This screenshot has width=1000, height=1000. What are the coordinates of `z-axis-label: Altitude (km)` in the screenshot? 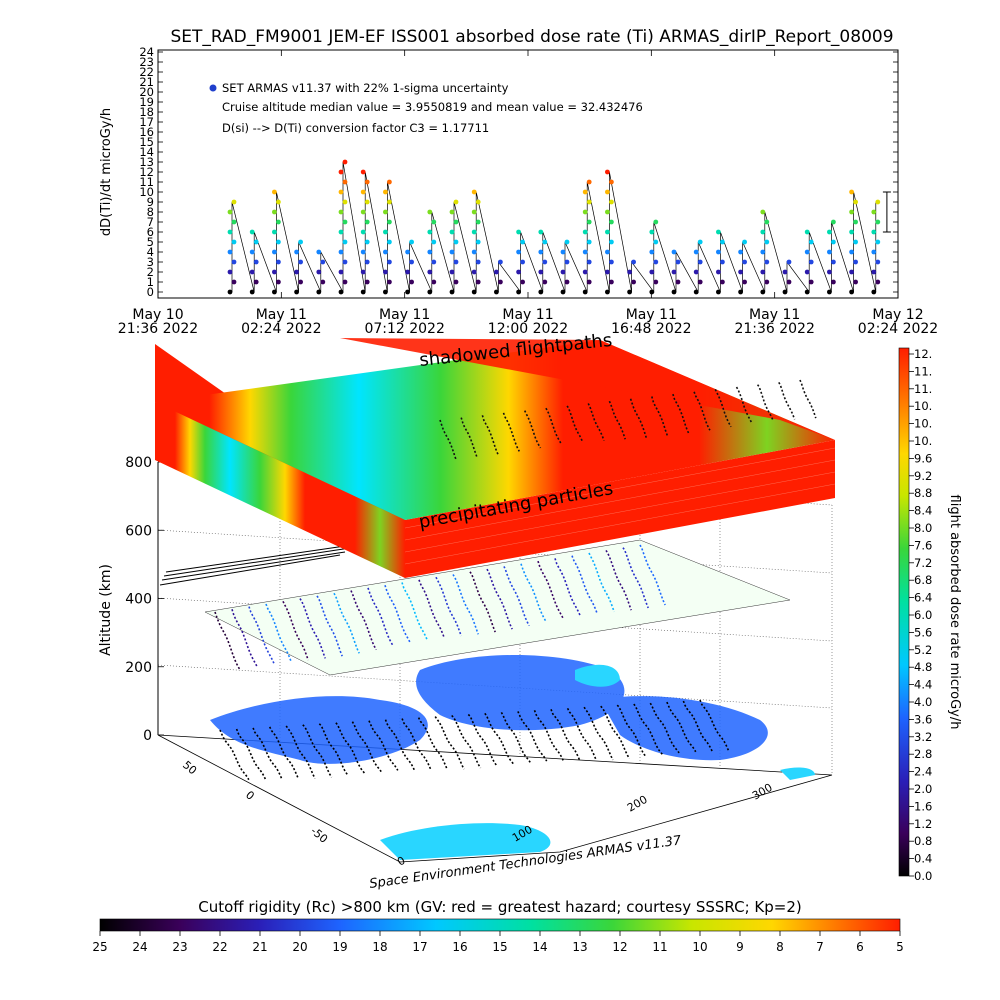 It's located at (106, 610).